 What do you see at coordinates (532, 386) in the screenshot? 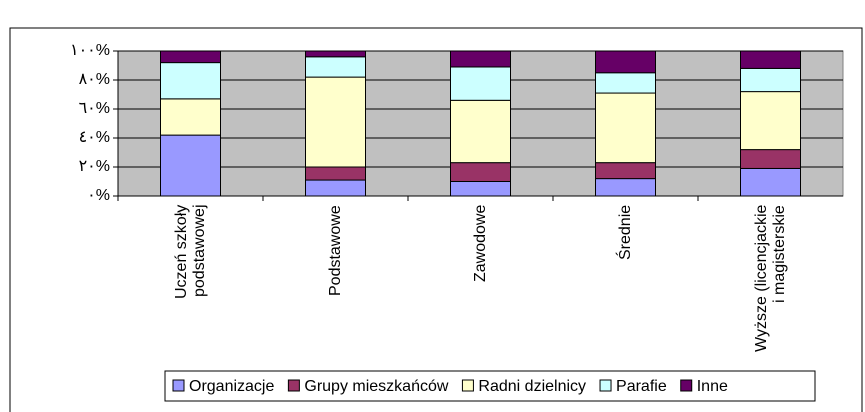
I see `legend-label: Radni dzielnicy` at bounding box center [532, 386].